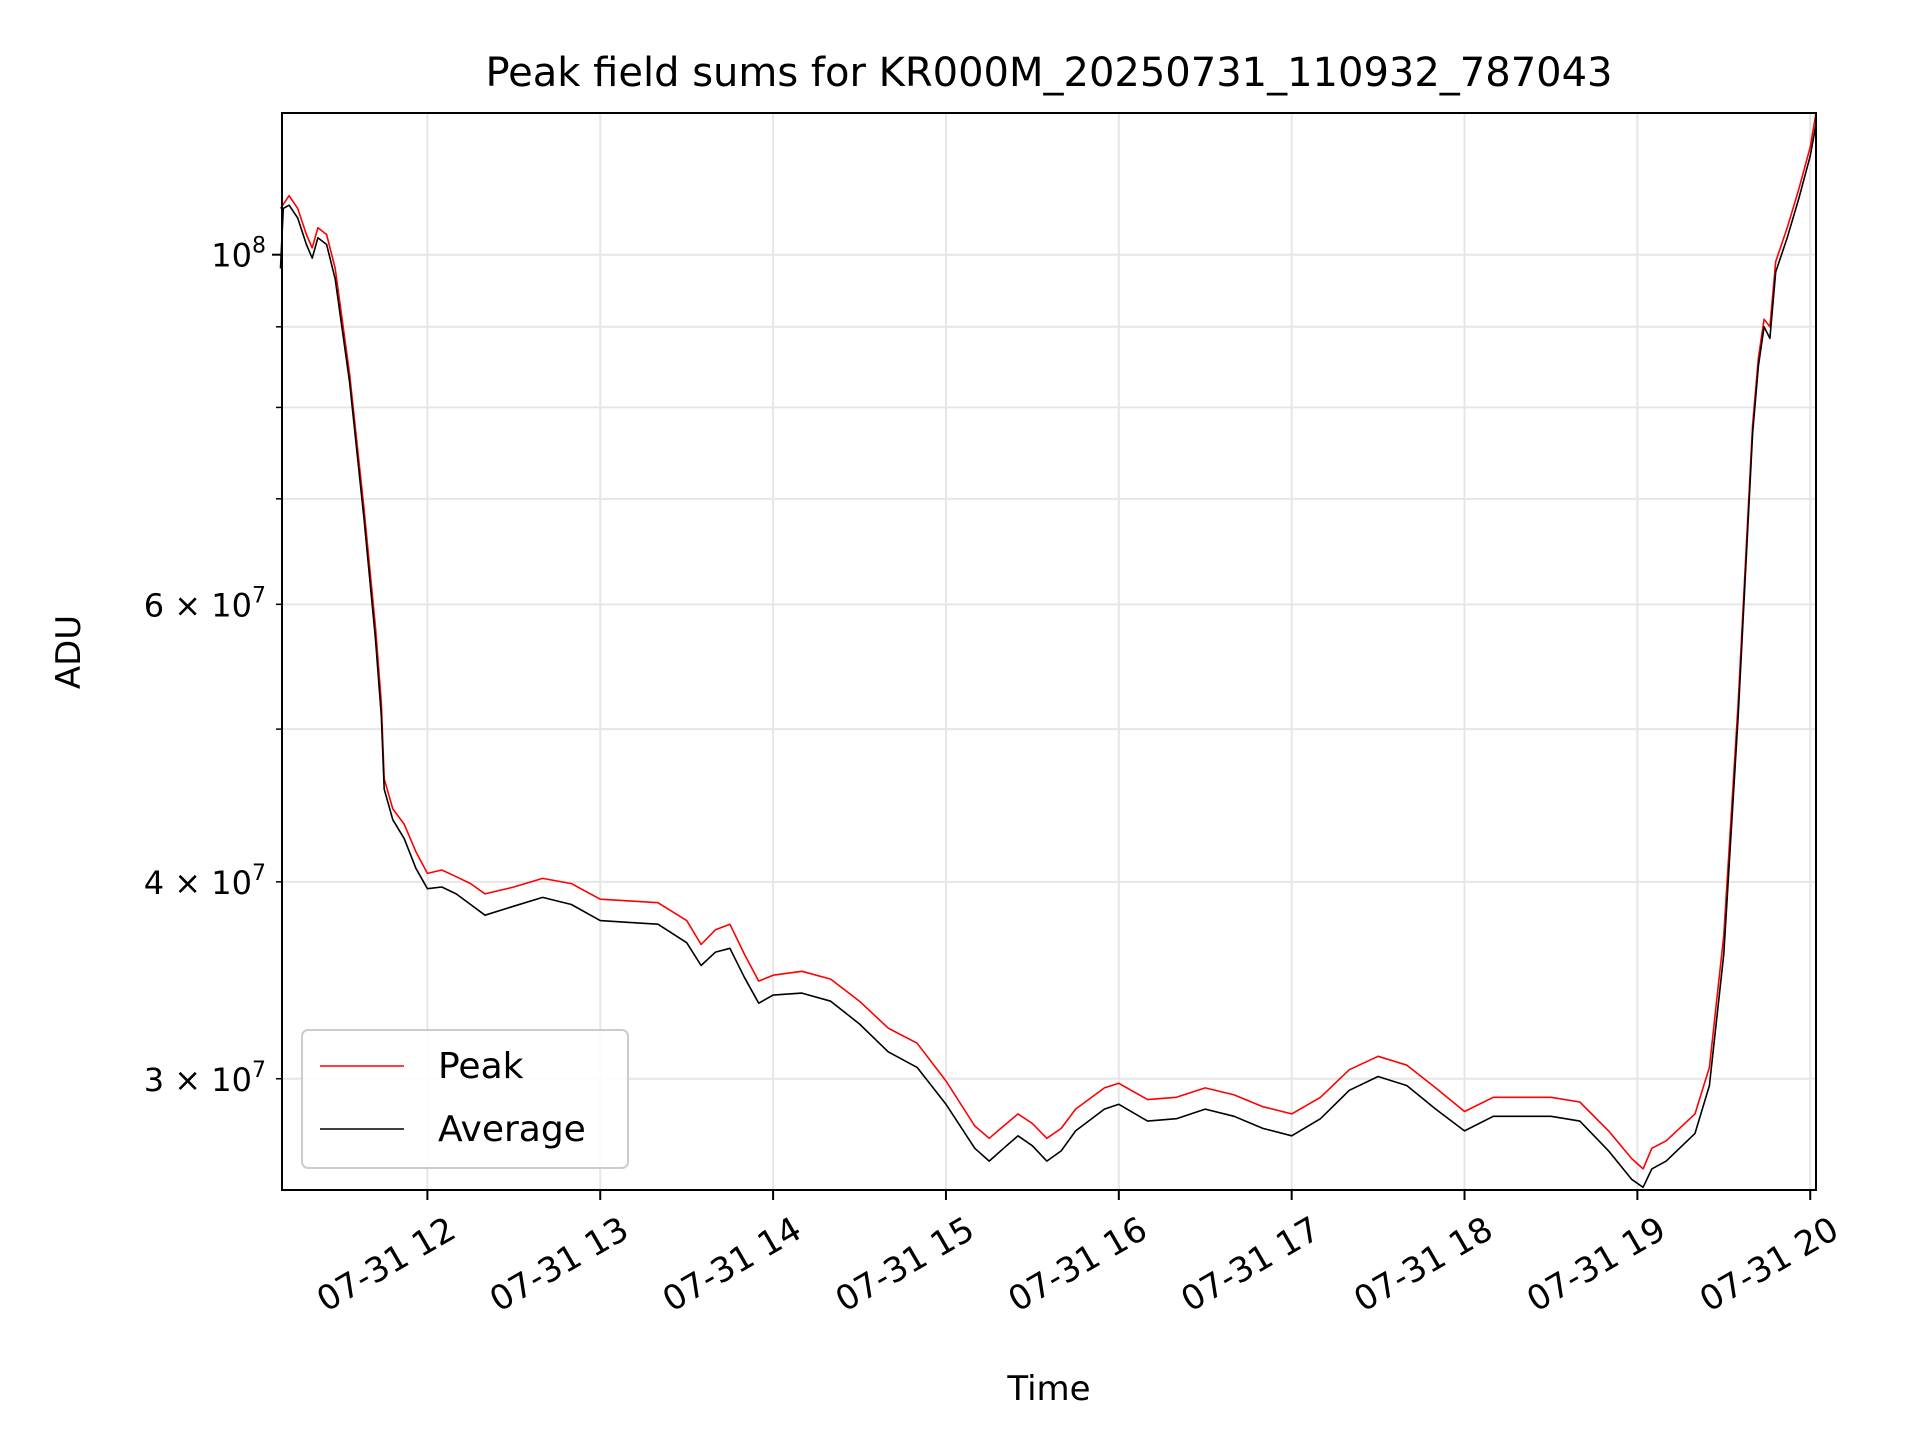 This screenshot has height=1444, width=1920. I want to click on x-axis-label: Time, so click(1048, 1389).